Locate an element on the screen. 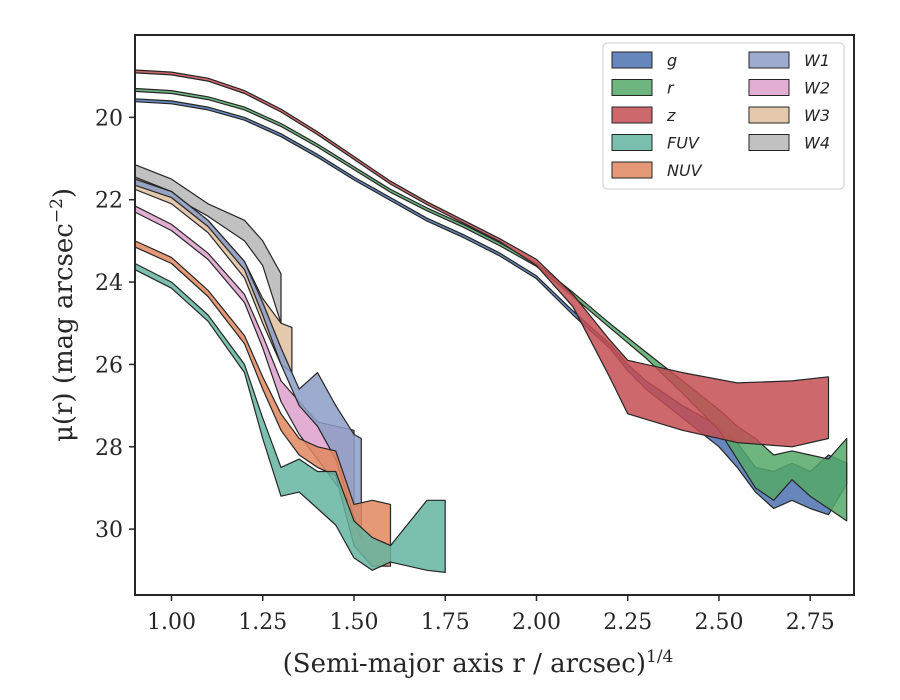 This screenshot has width=900, height=700. legend-swatch-w3 is located at coordinates (769, 115).